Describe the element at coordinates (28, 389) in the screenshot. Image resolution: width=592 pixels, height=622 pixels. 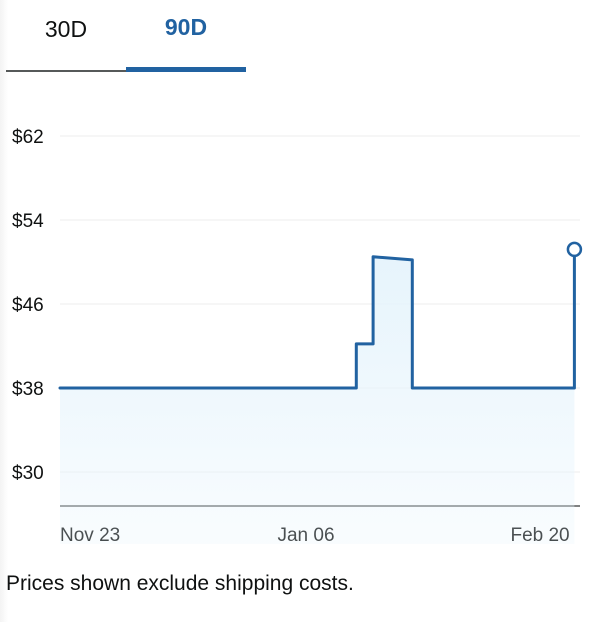
I see `y-tick-label: $38` at that location.